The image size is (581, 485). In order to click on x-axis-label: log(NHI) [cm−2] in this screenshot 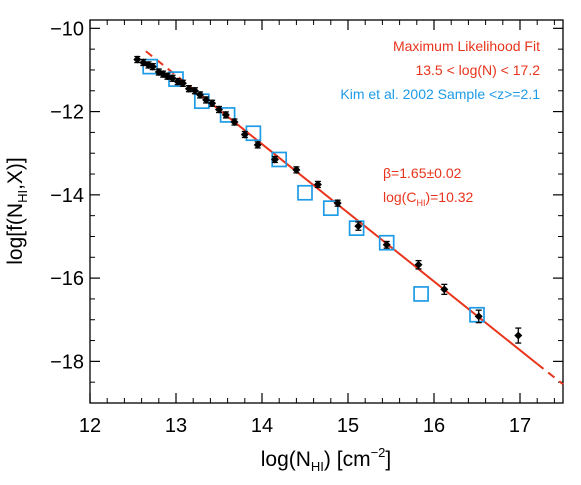, I will do `click(326, 459)`.